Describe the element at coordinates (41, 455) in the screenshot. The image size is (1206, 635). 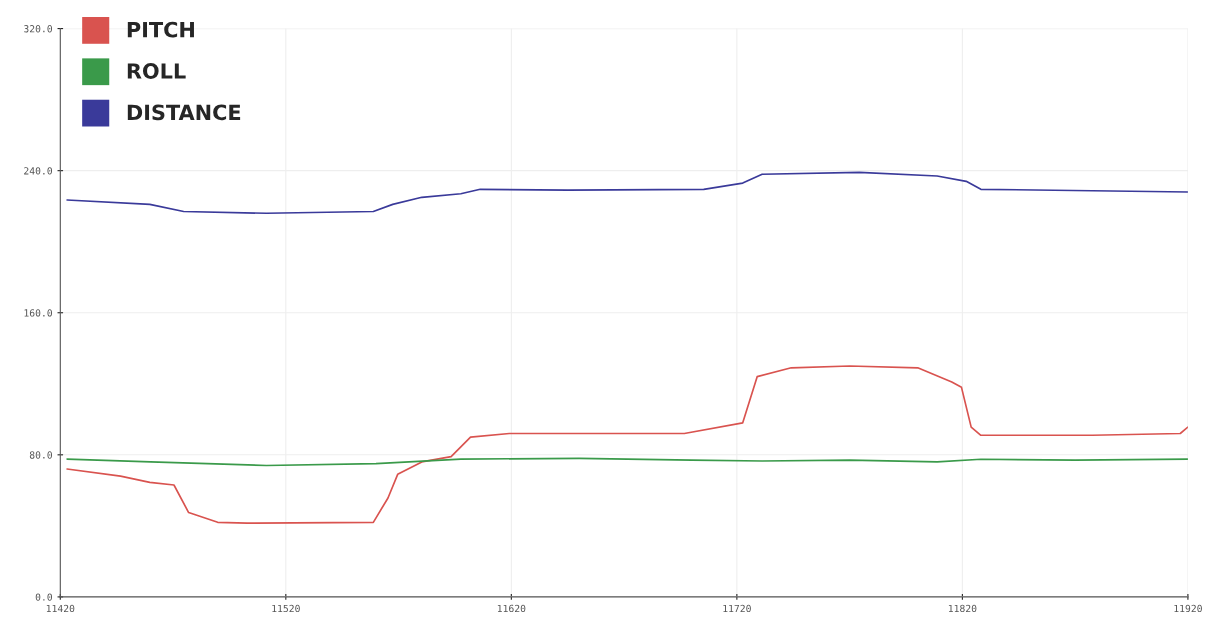
I see `y-tick-label: 80.0` at that location.